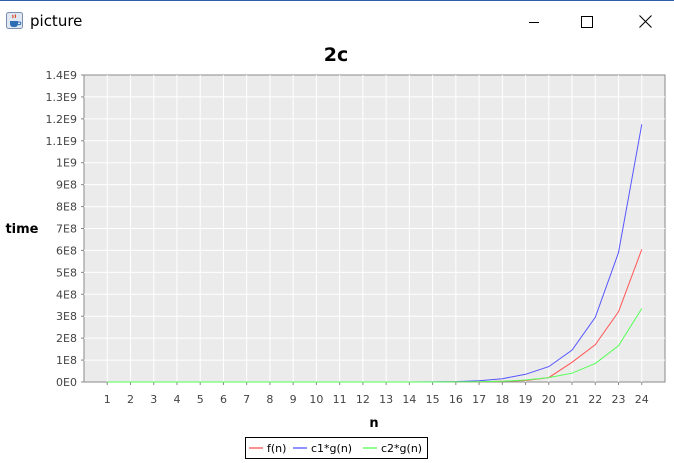 This screenshot has width=674, height=463. What do you see at coordinates (526, 399) in the screenshot?
I see `x-tick-label: 19` at bounding box center [526, 399].